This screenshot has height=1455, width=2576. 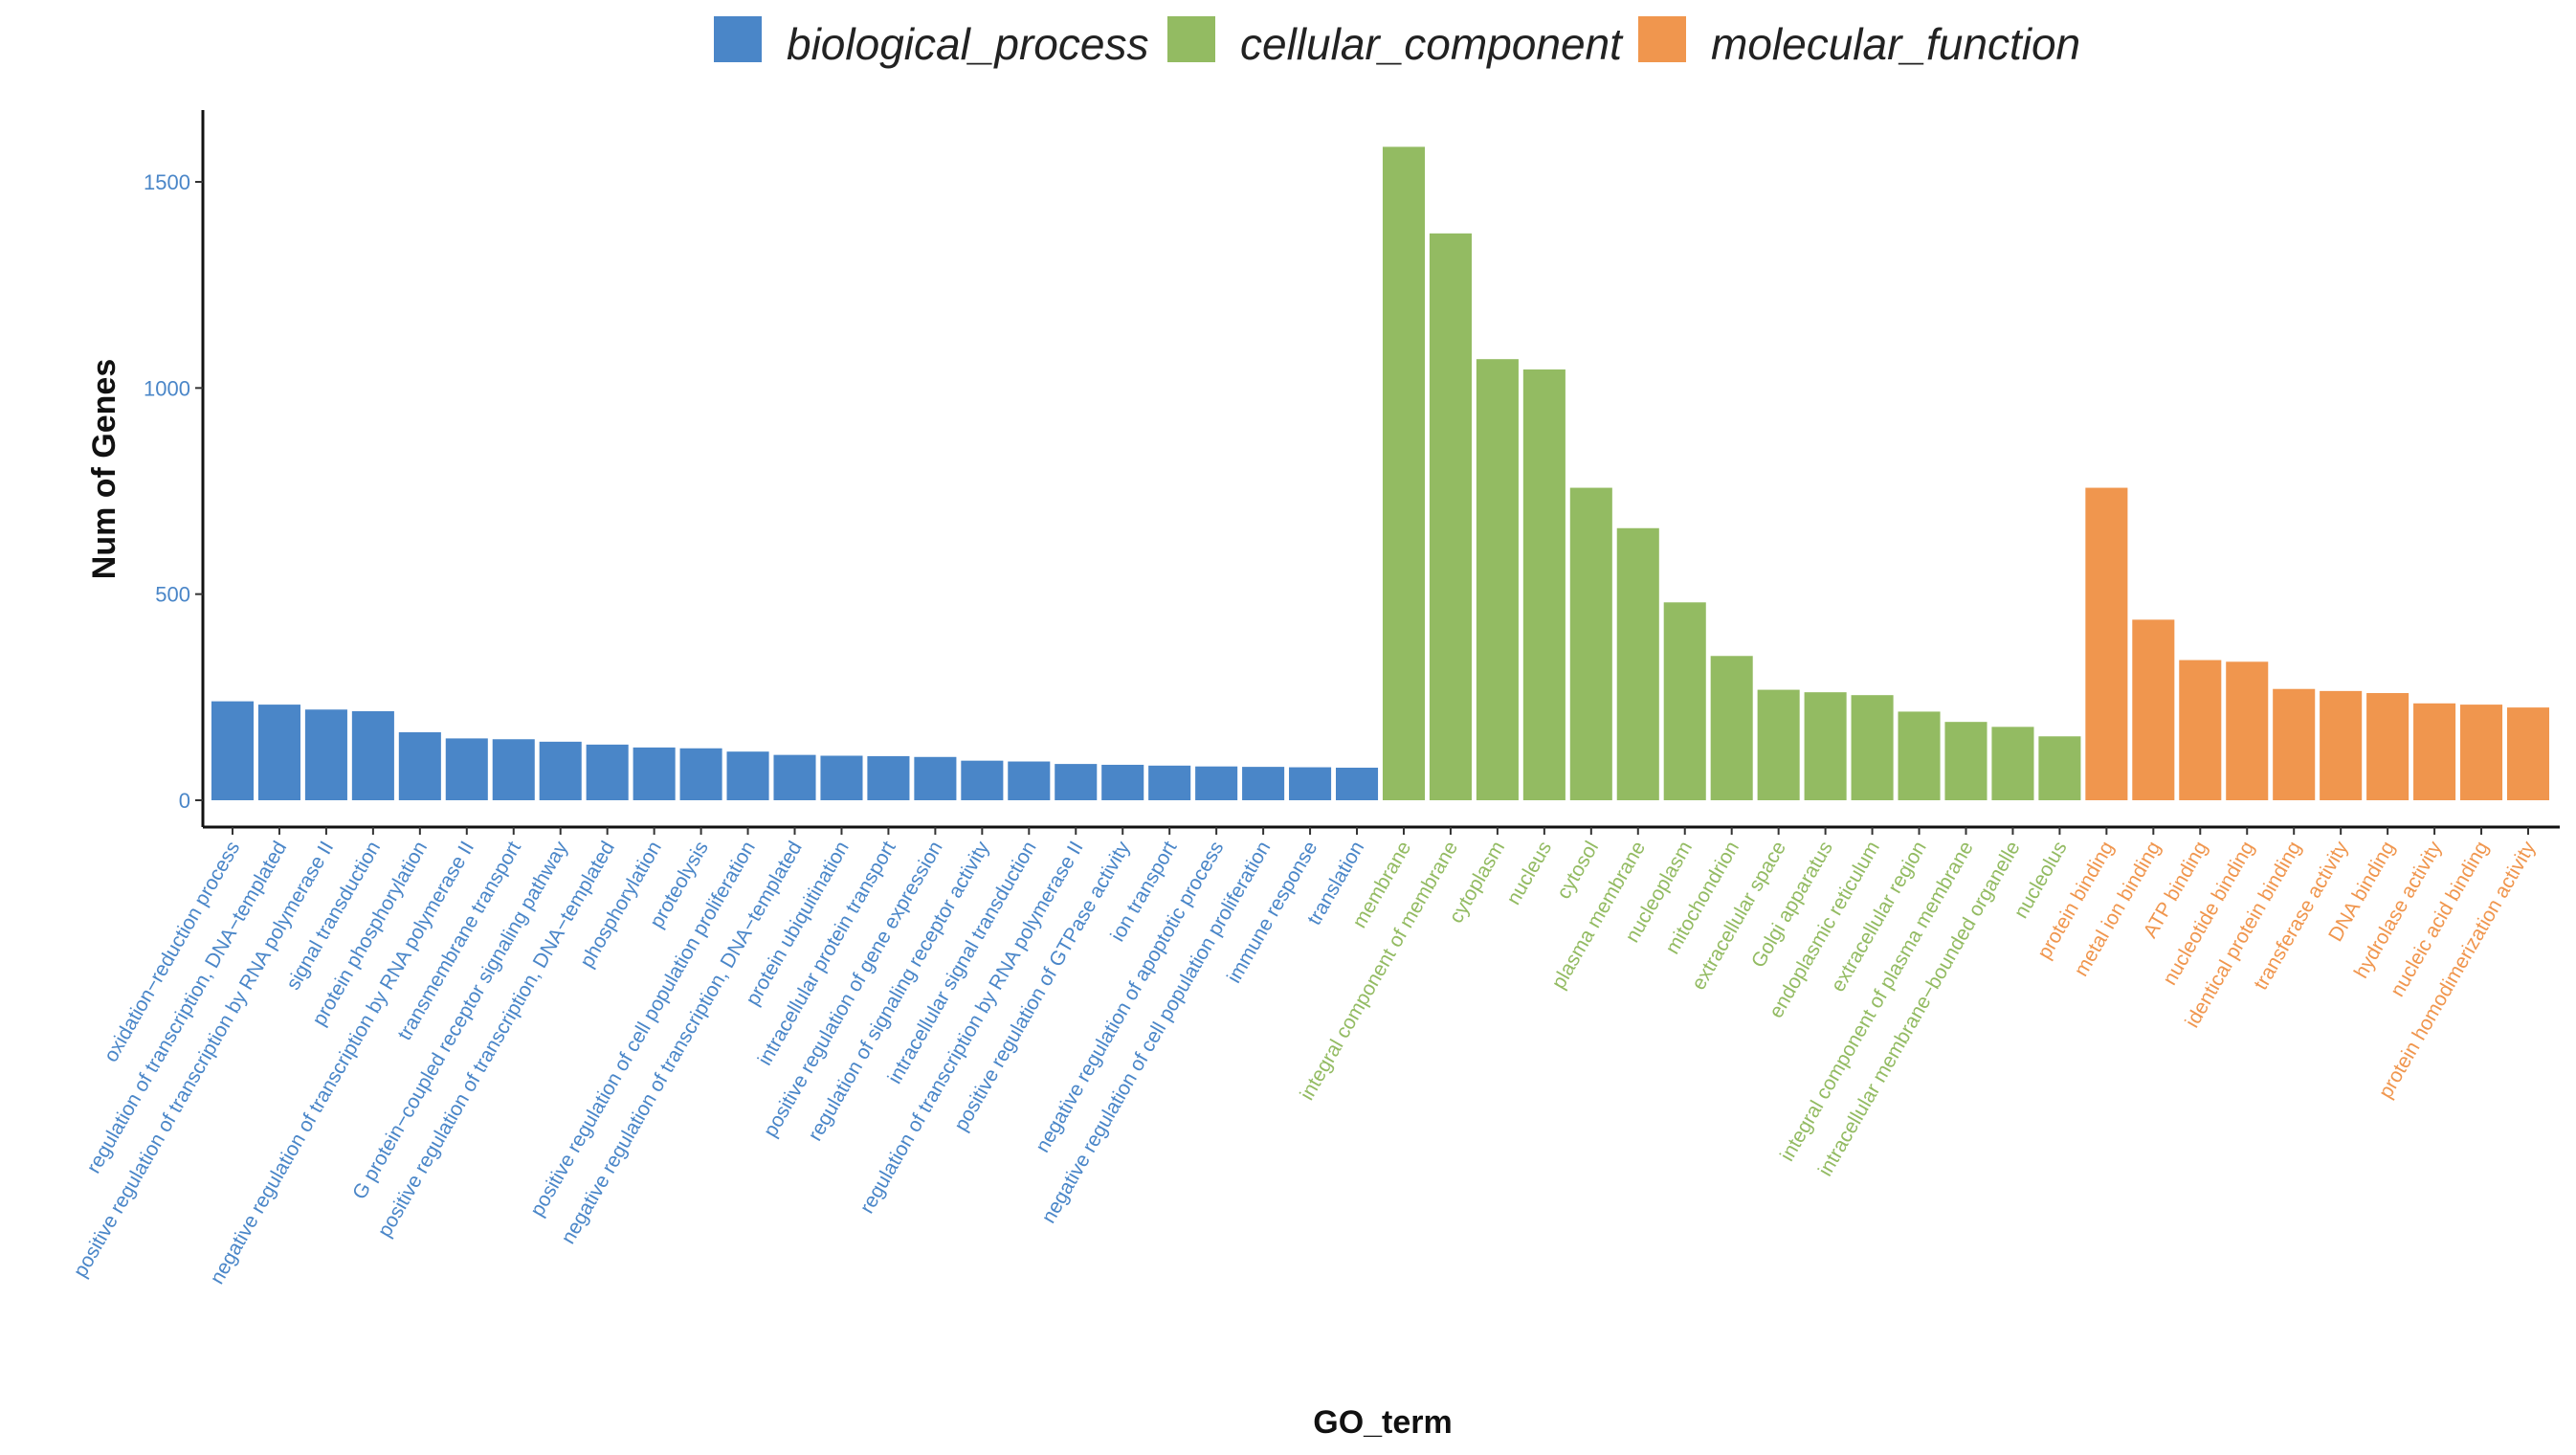 I want to click on legend-swatch-biological_process, so click(x=738, y=39).